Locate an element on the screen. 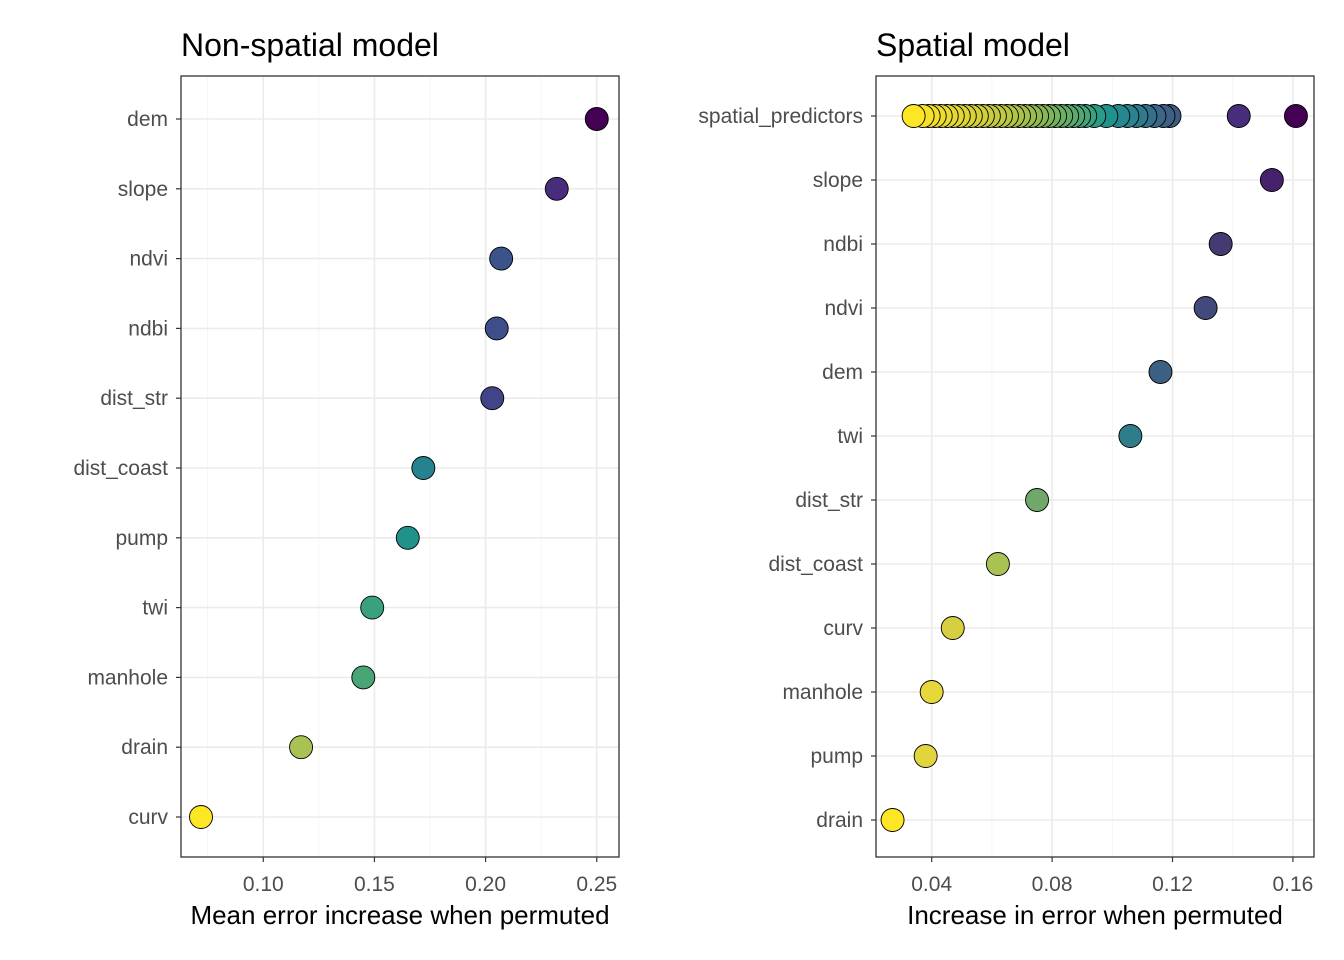 Image resolution: width=1344 pixels, height=960 pixels. x-axis-title: Mean error increase when permuted is located at coordinates (399, 915).